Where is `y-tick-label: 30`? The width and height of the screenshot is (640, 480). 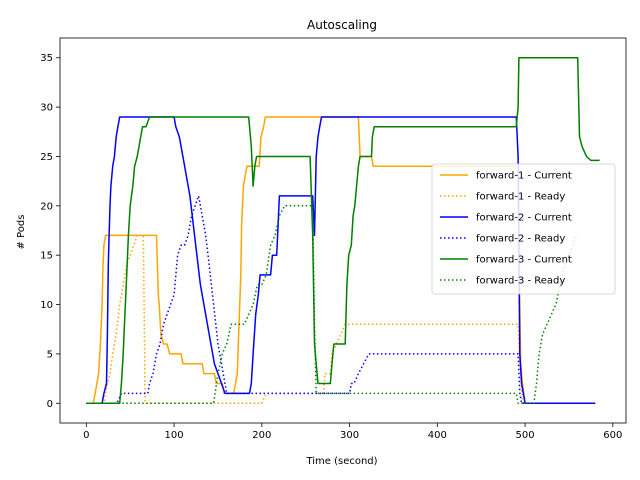 y-tick-label: 30 is located at coordinates (46, 108).